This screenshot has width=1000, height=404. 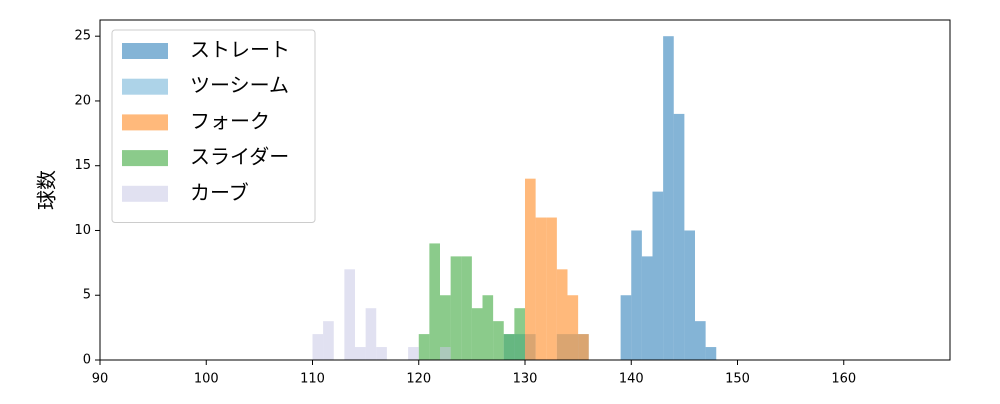 What do you see at coordinates (631, 379) in the screenshot?
I see `x-tick-label: 140` at bounding box center [631, 379].